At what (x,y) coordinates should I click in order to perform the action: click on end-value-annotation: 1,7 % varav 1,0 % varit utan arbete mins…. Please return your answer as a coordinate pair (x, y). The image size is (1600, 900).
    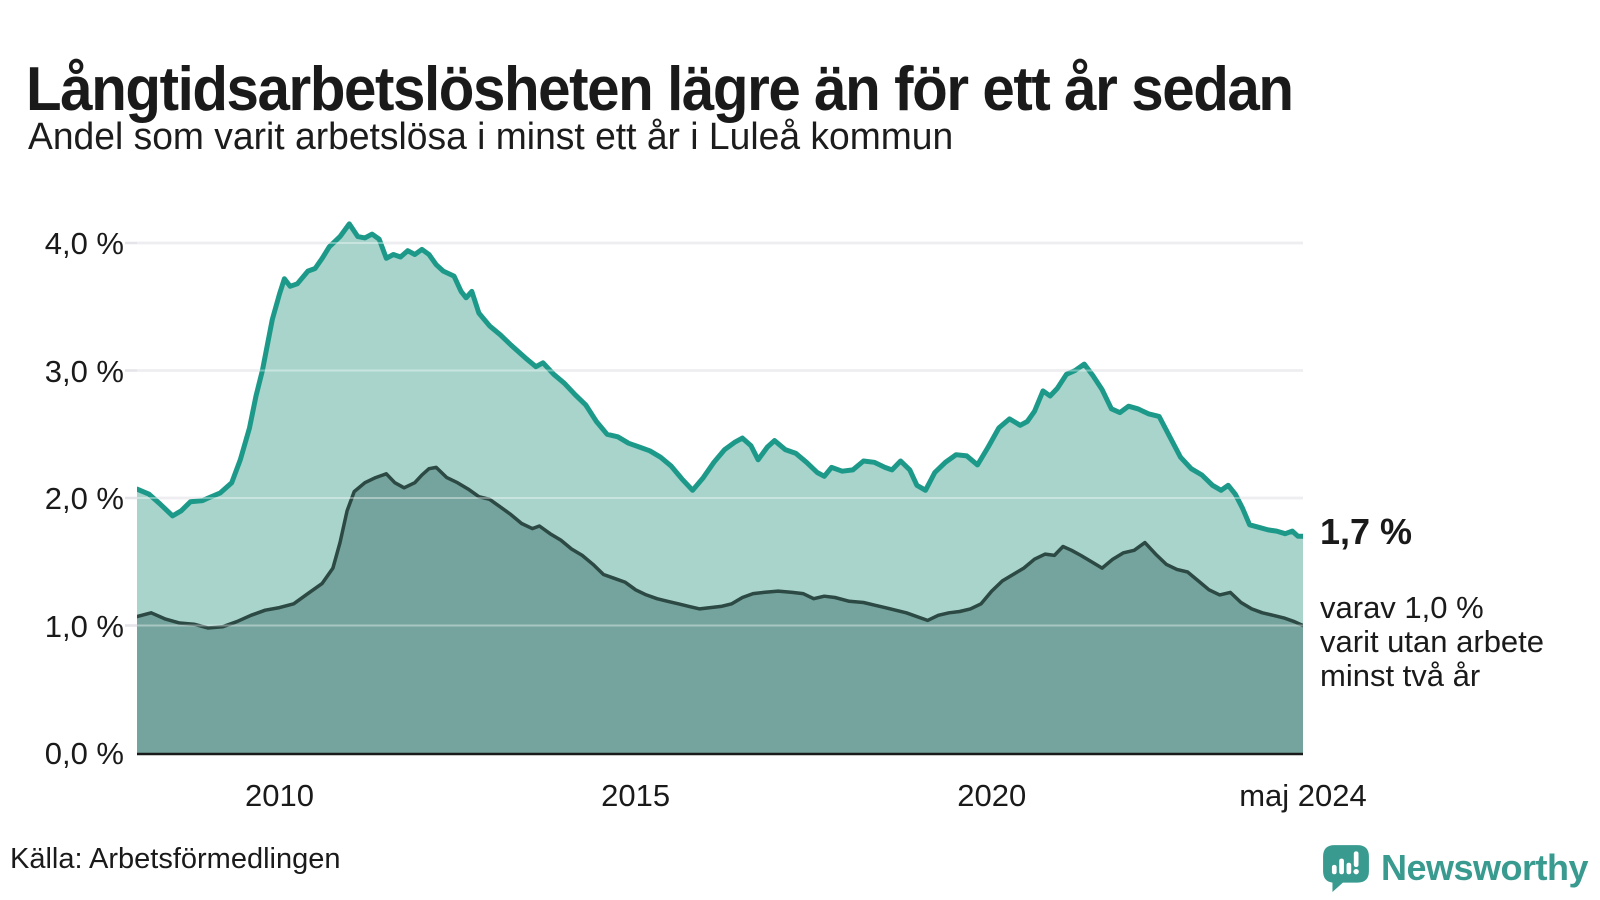
    Looking at the image, I should click on (1455, 602).